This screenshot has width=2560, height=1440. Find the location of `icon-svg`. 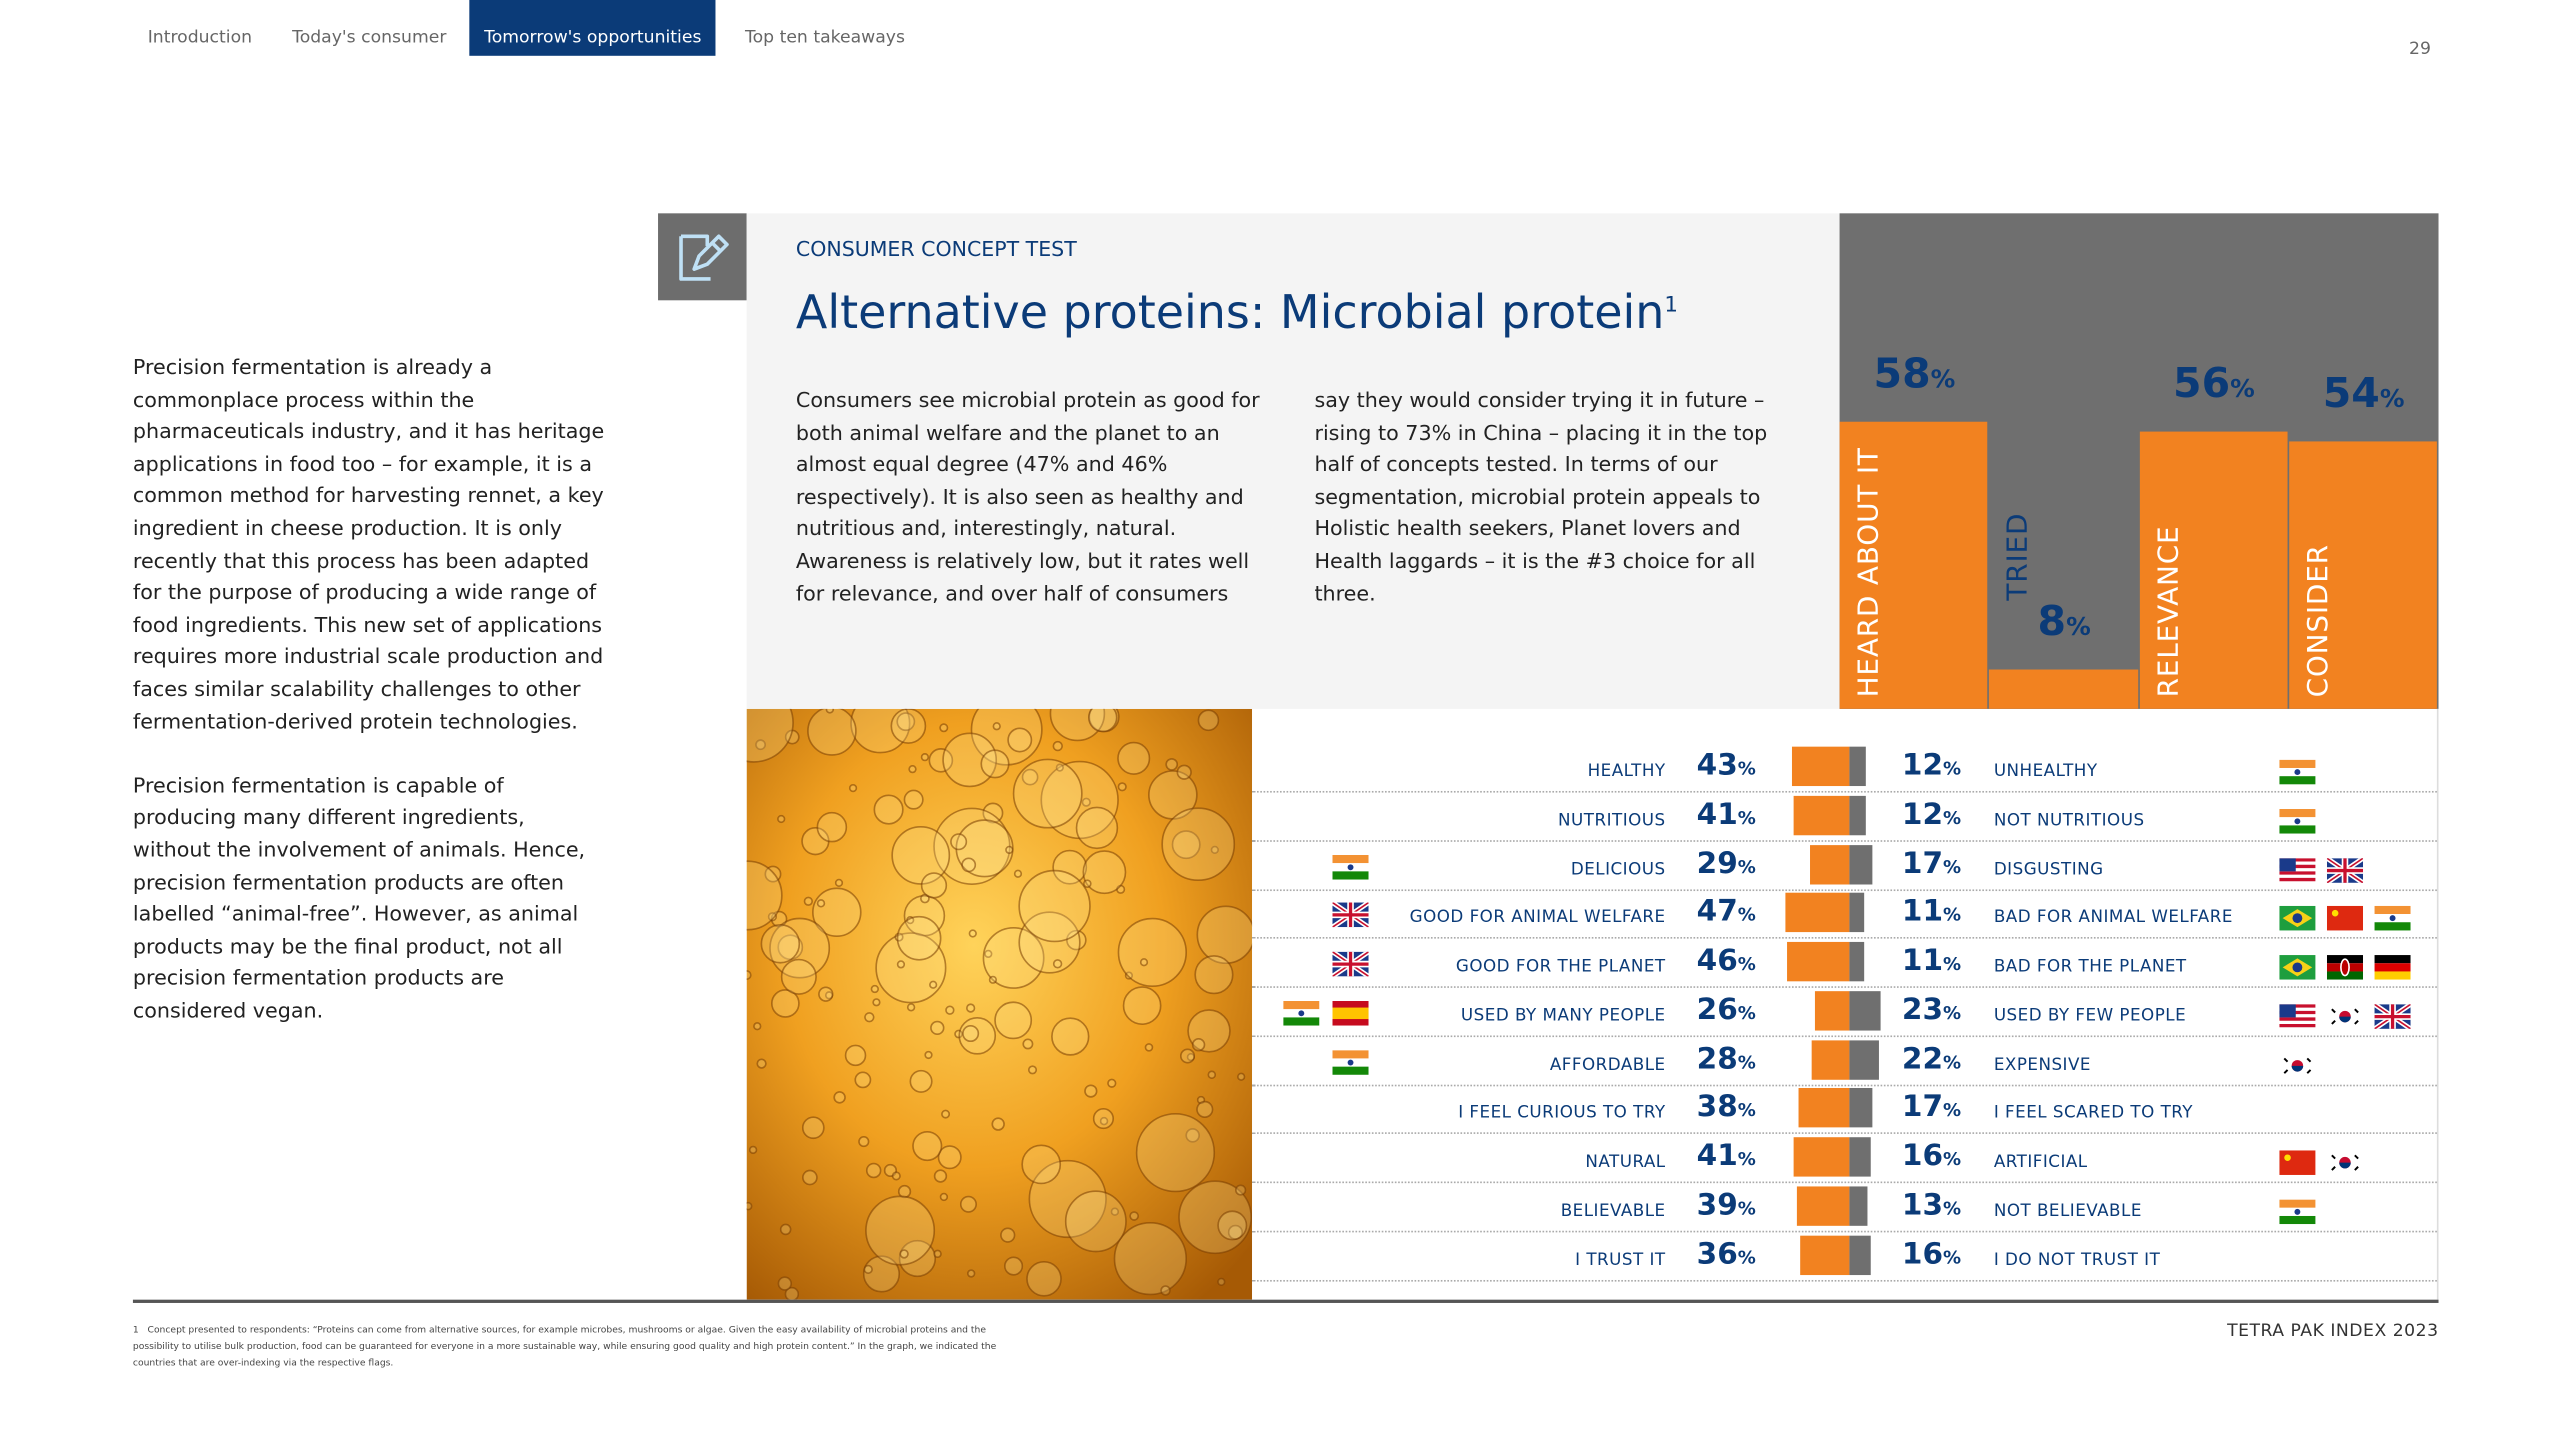

icon-svg is located at coordinates (704, 257).